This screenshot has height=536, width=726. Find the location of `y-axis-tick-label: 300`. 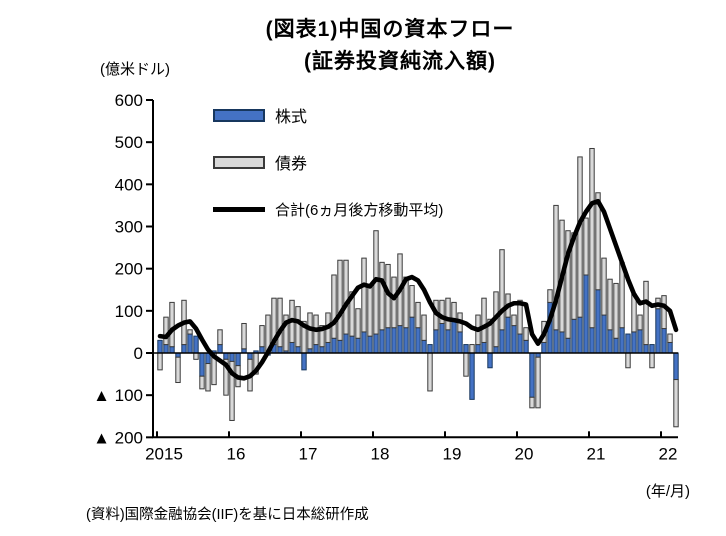

y-axis-tick-label: 300 is located at coordinates (129, 226).